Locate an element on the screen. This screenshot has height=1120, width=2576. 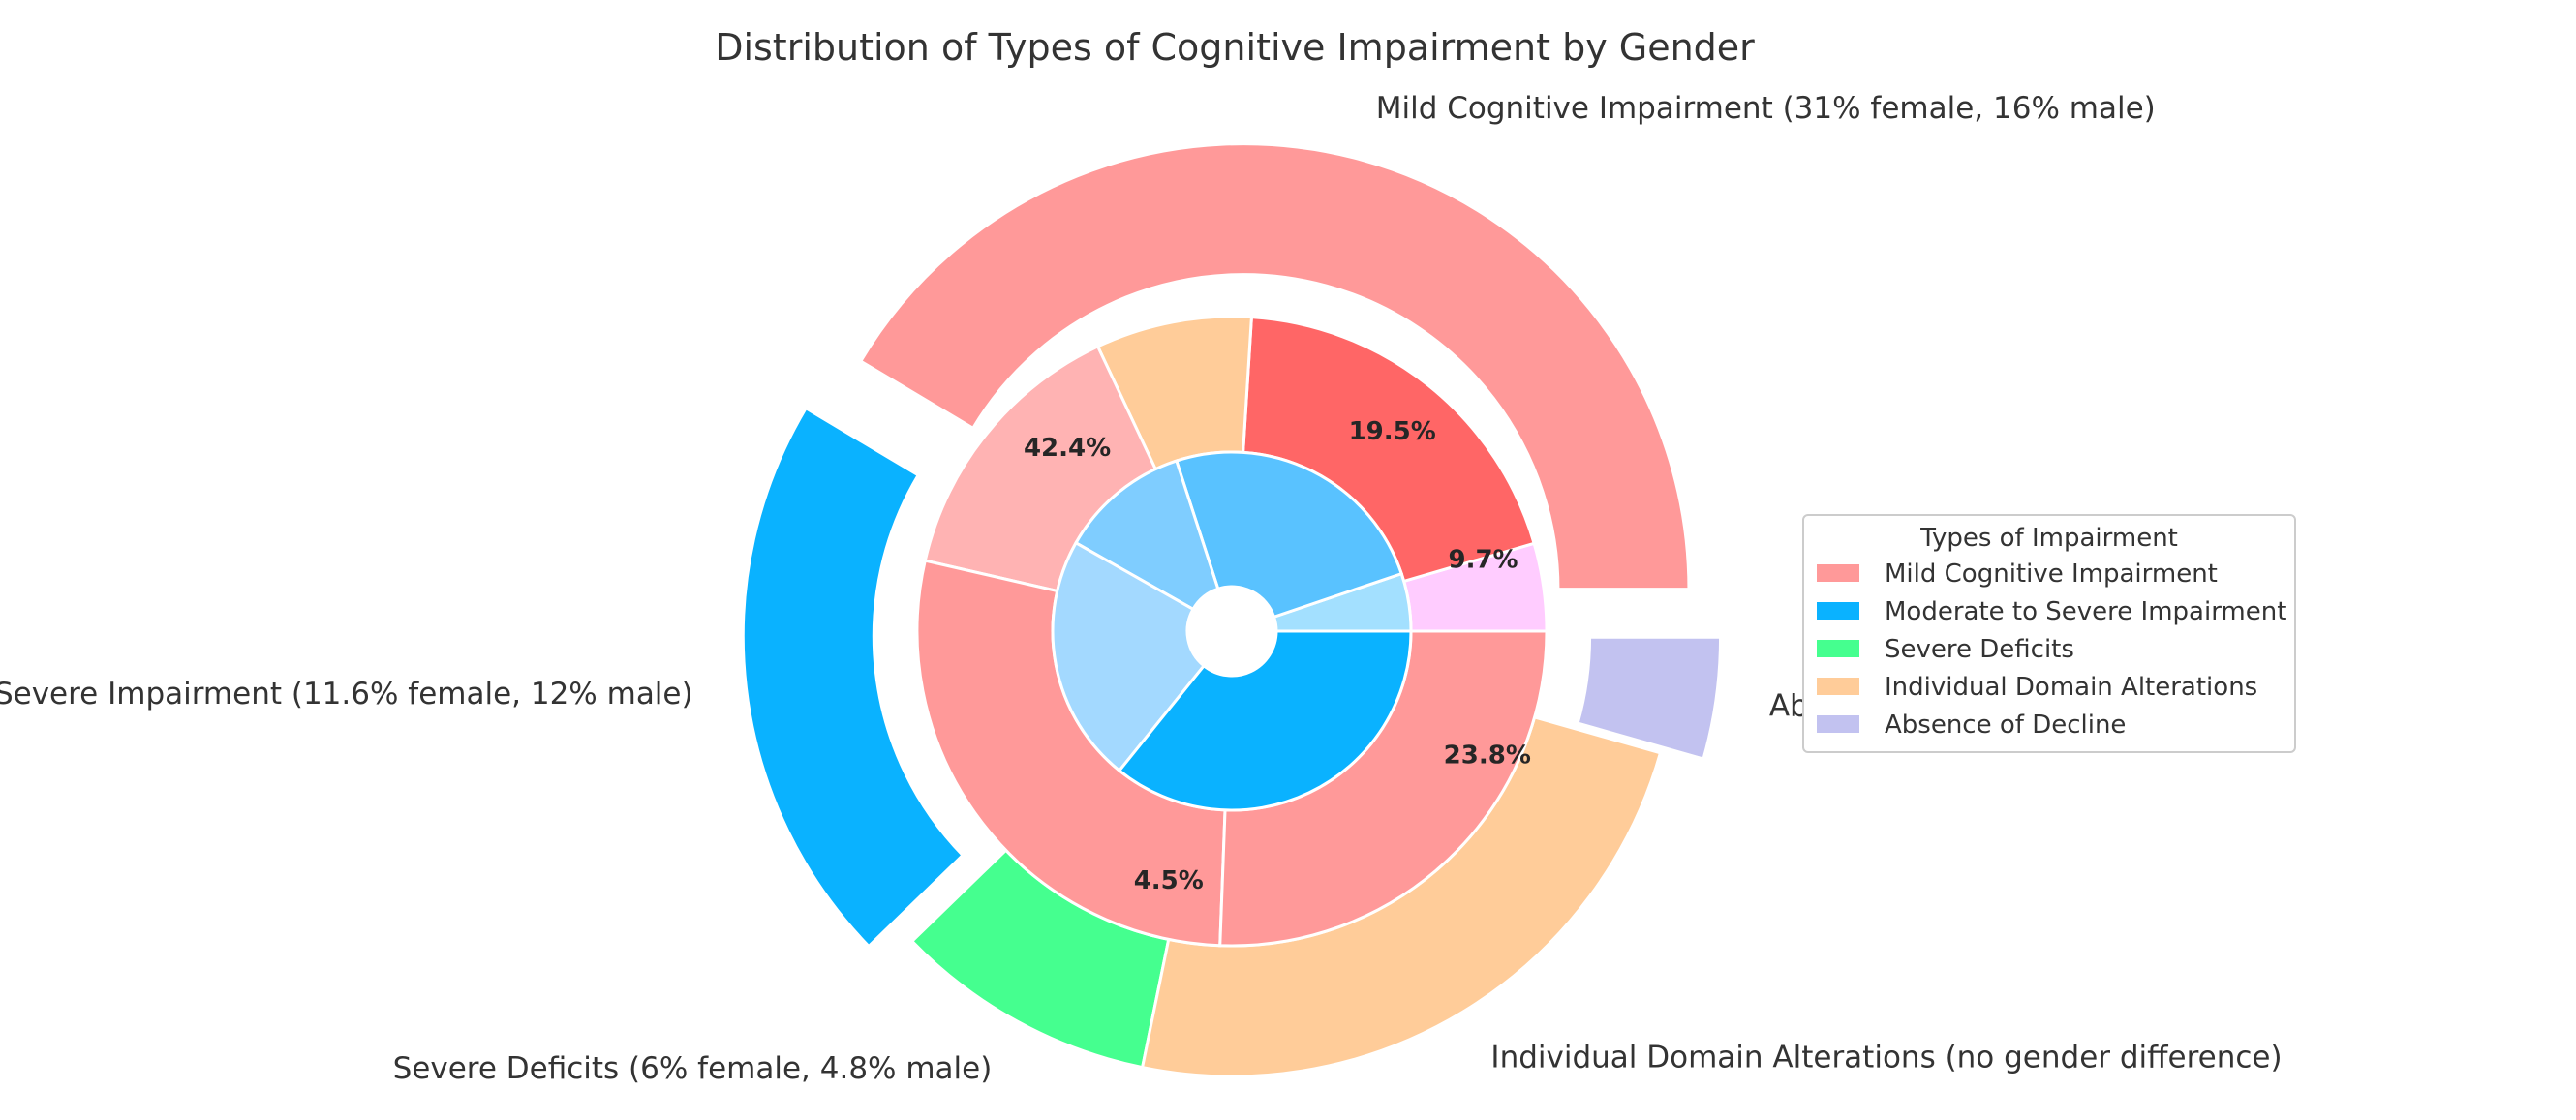
legend-label-absence-of-decline: Absence of Decline is located at coordinates (2005, 725).